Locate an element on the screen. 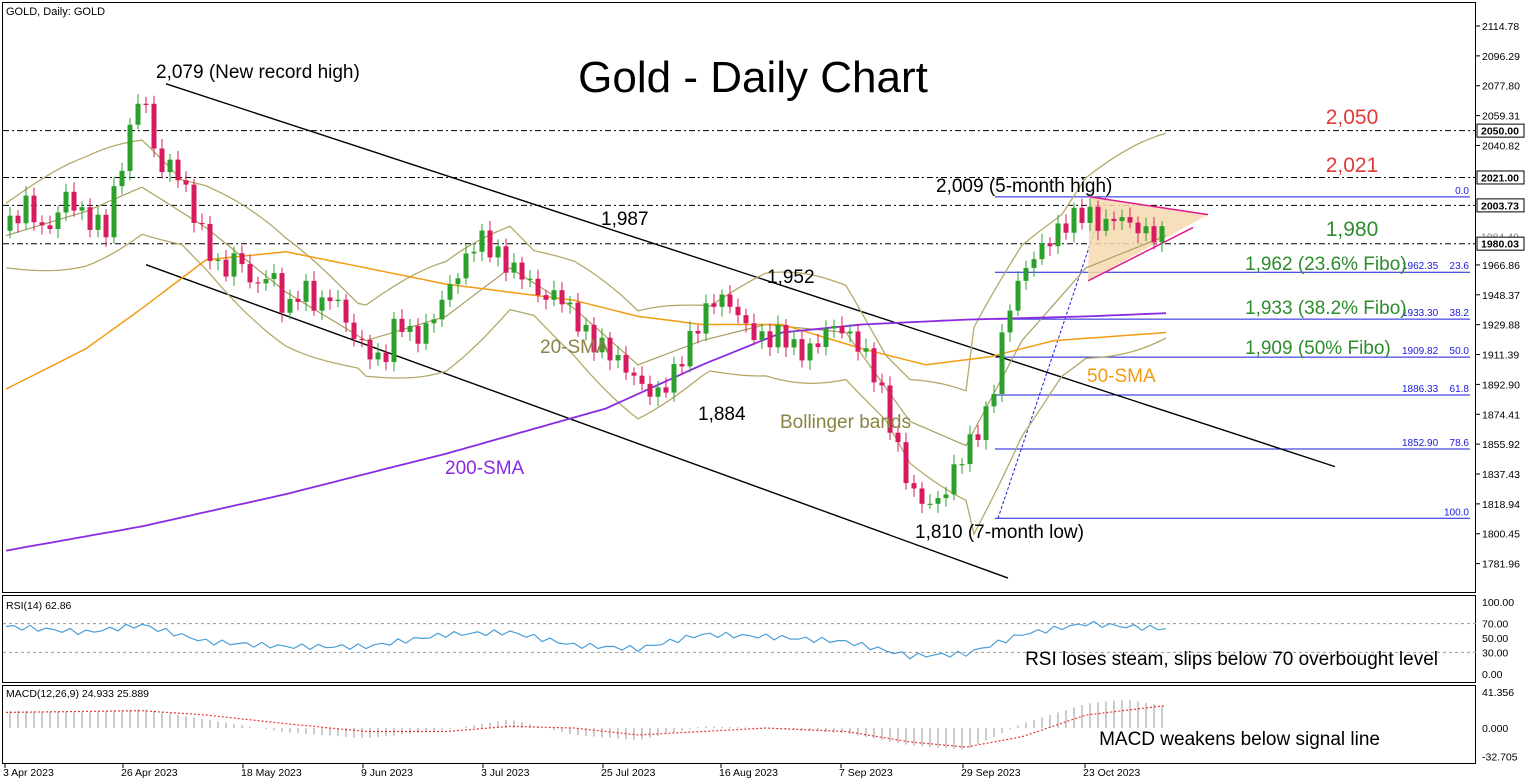  fibo-ratio-3: 50.0 is located at coordinates (1460, 351).